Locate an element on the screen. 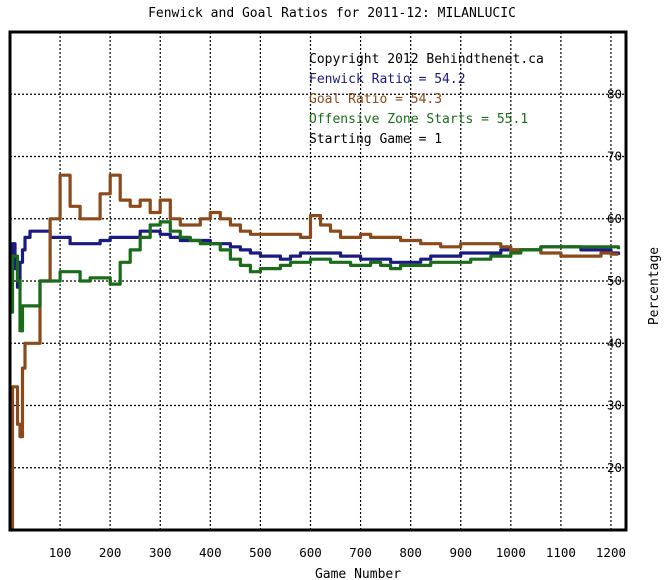  y-axis-label: Percentage is located at coordinates (654, 286).